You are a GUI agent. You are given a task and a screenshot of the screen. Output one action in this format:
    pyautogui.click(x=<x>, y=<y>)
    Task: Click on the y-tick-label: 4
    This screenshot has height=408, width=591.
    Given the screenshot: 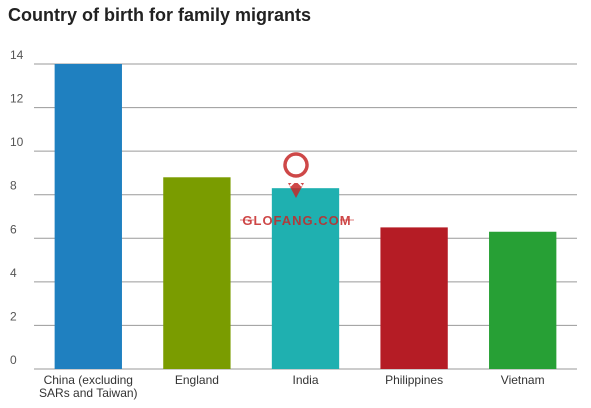 What is the action you would take?
    pyautogui.click(x=13, y=273)
    